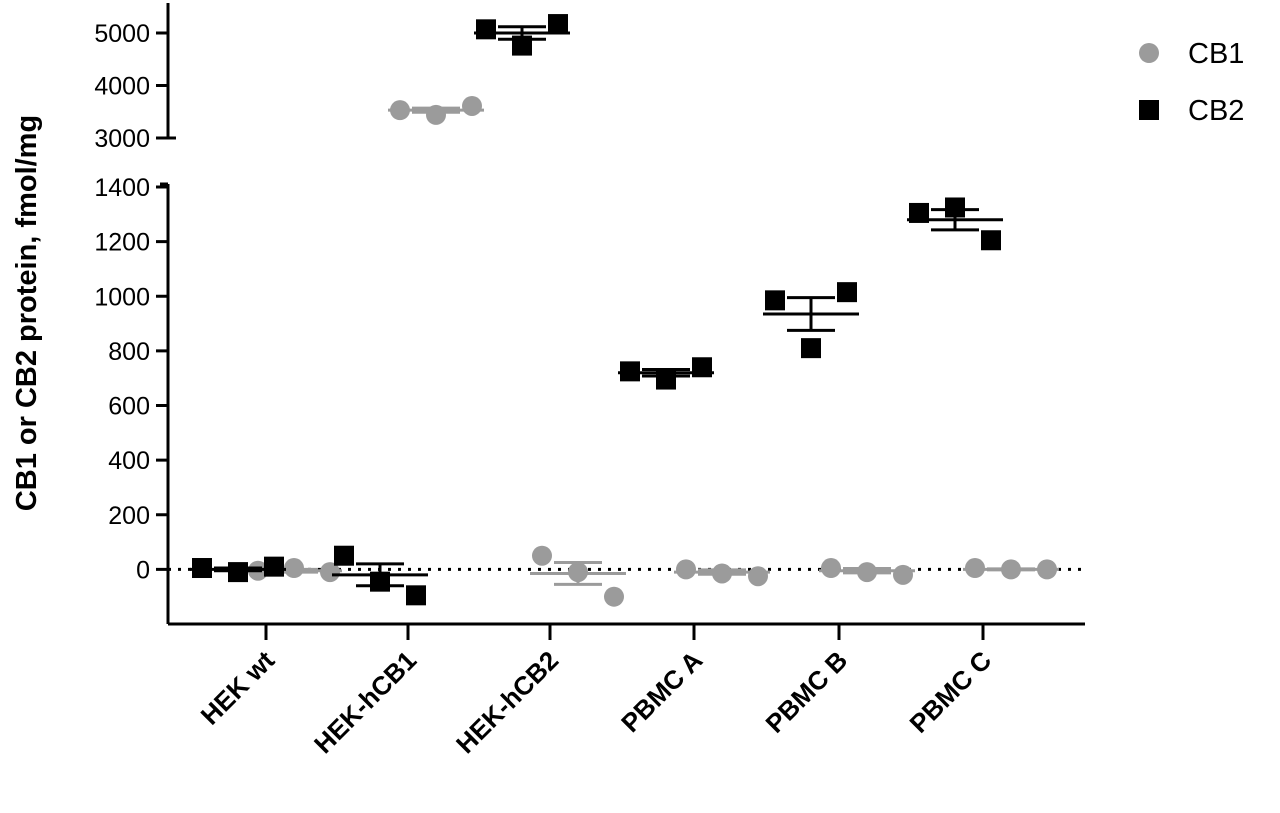  What do you see at coordinates (1149, 53) in the screenshot?
I see `legend-marker-circle` at bounding box center [1149, 53].